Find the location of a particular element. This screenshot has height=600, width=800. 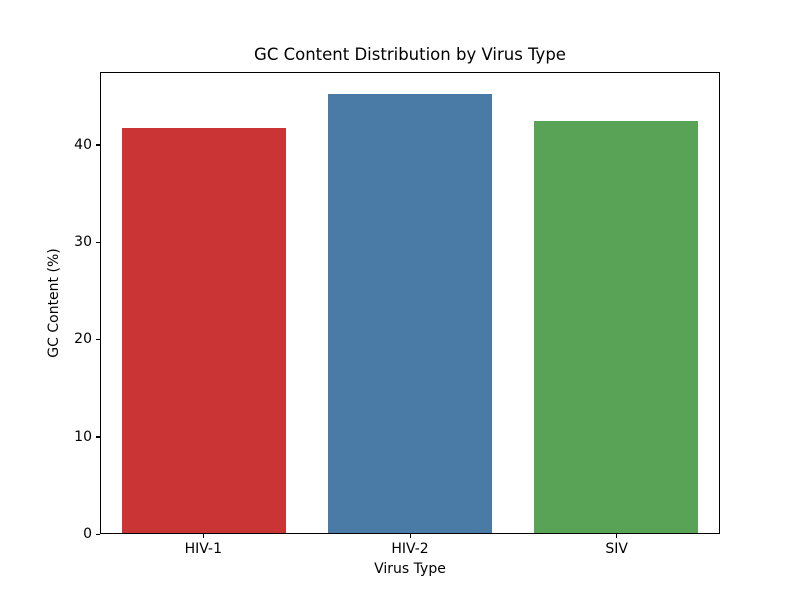

y-tick-label-0: 0 is located at coordinates (87, 534).